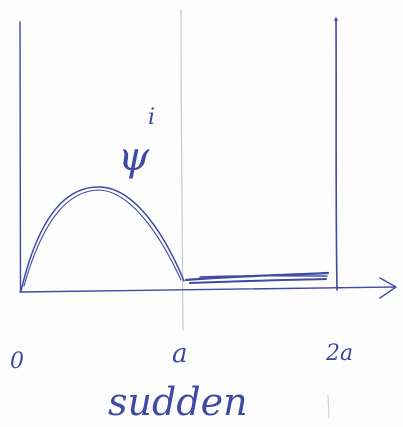 The width and height of the screenshot is (403, 427). What do you see at coordinates (151, 117) in the screenshot?
I see `psi-superscript: i` at bounding box center [151, 117].